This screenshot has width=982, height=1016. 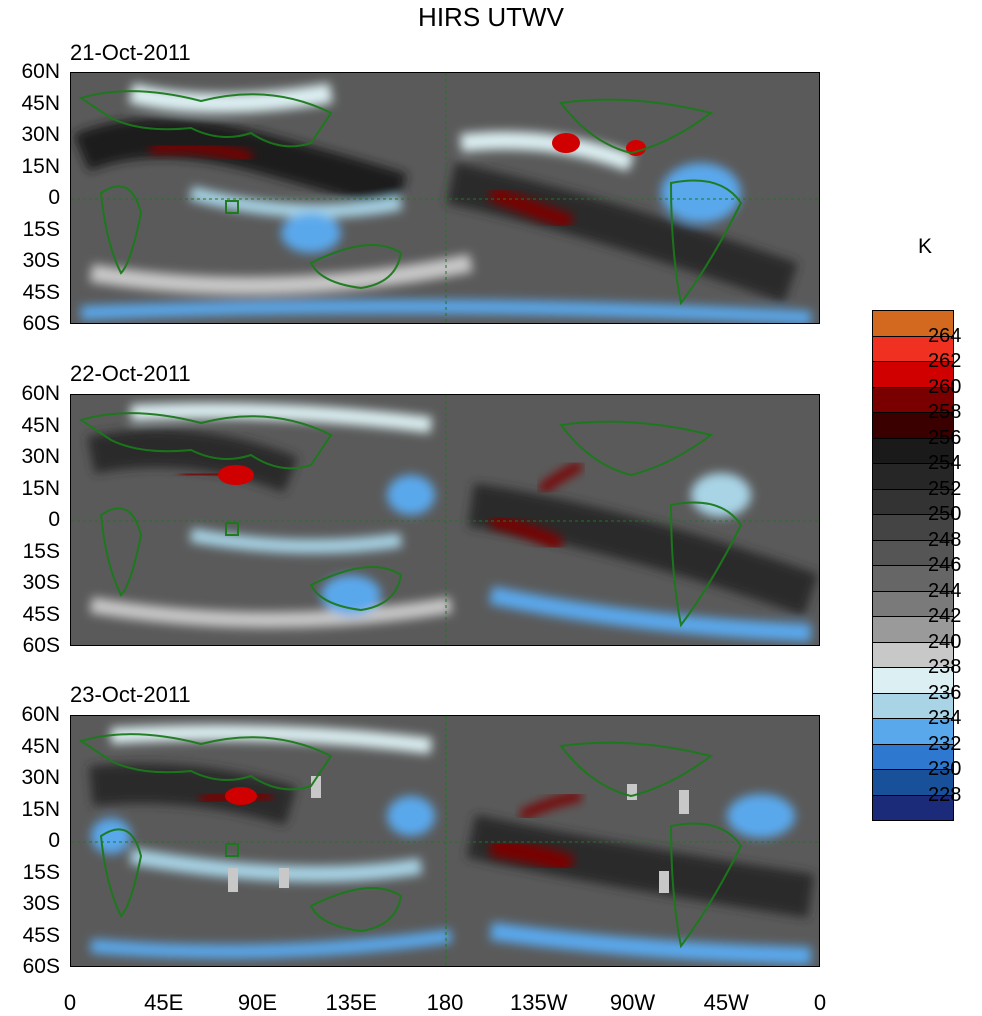 What do you see at coordinates (945, 514) in the screenshot?
I see `colorbar-level-label: 250` at bounding box center [945, 514].